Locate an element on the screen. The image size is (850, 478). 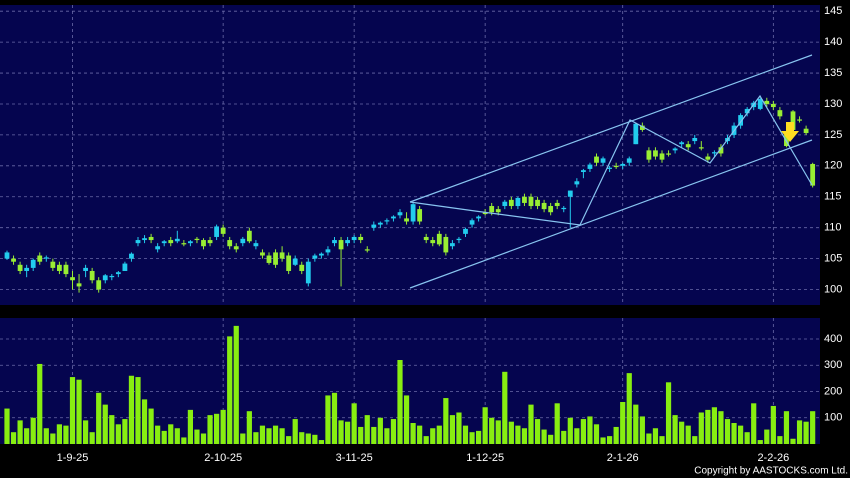
y-tick-label: 135 is located at coordinates (833, 73).